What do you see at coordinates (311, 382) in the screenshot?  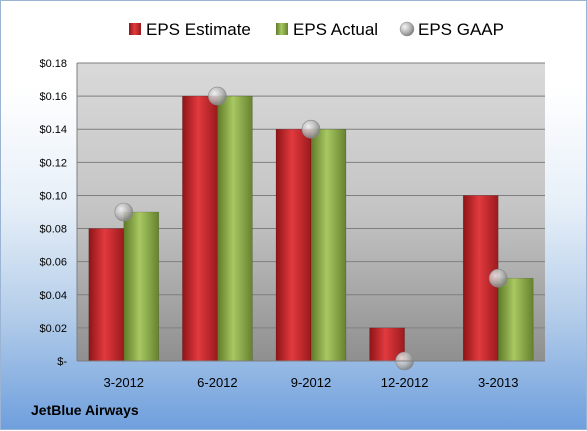 I see `x-tick-label: 9-2012` at bounding box center [311, 382].